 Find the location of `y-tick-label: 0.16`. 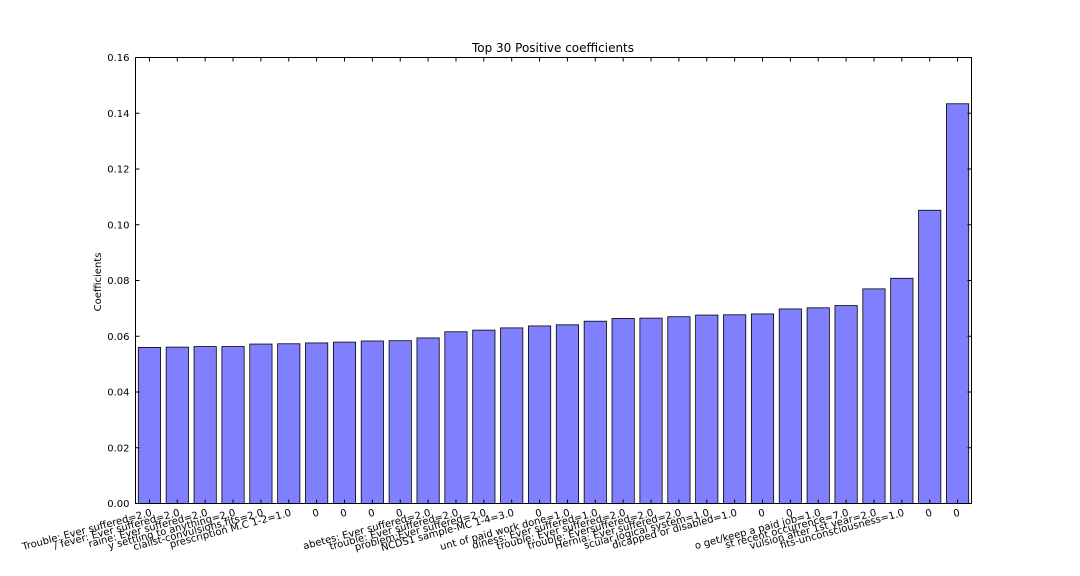

y-tick-label: 0.16 is located at coordinates (118, 58).